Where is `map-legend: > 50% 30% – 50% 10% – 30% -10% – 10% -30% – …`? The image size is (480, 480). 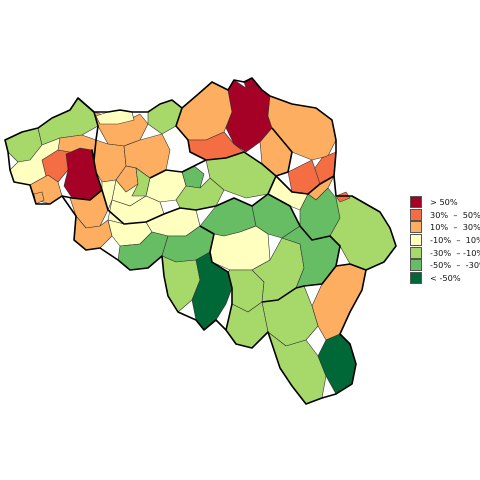
map-legend: > 50% 30% – 50% 10% – 30% -10% – 10% -30% – … is located at coordinates (445, 240).